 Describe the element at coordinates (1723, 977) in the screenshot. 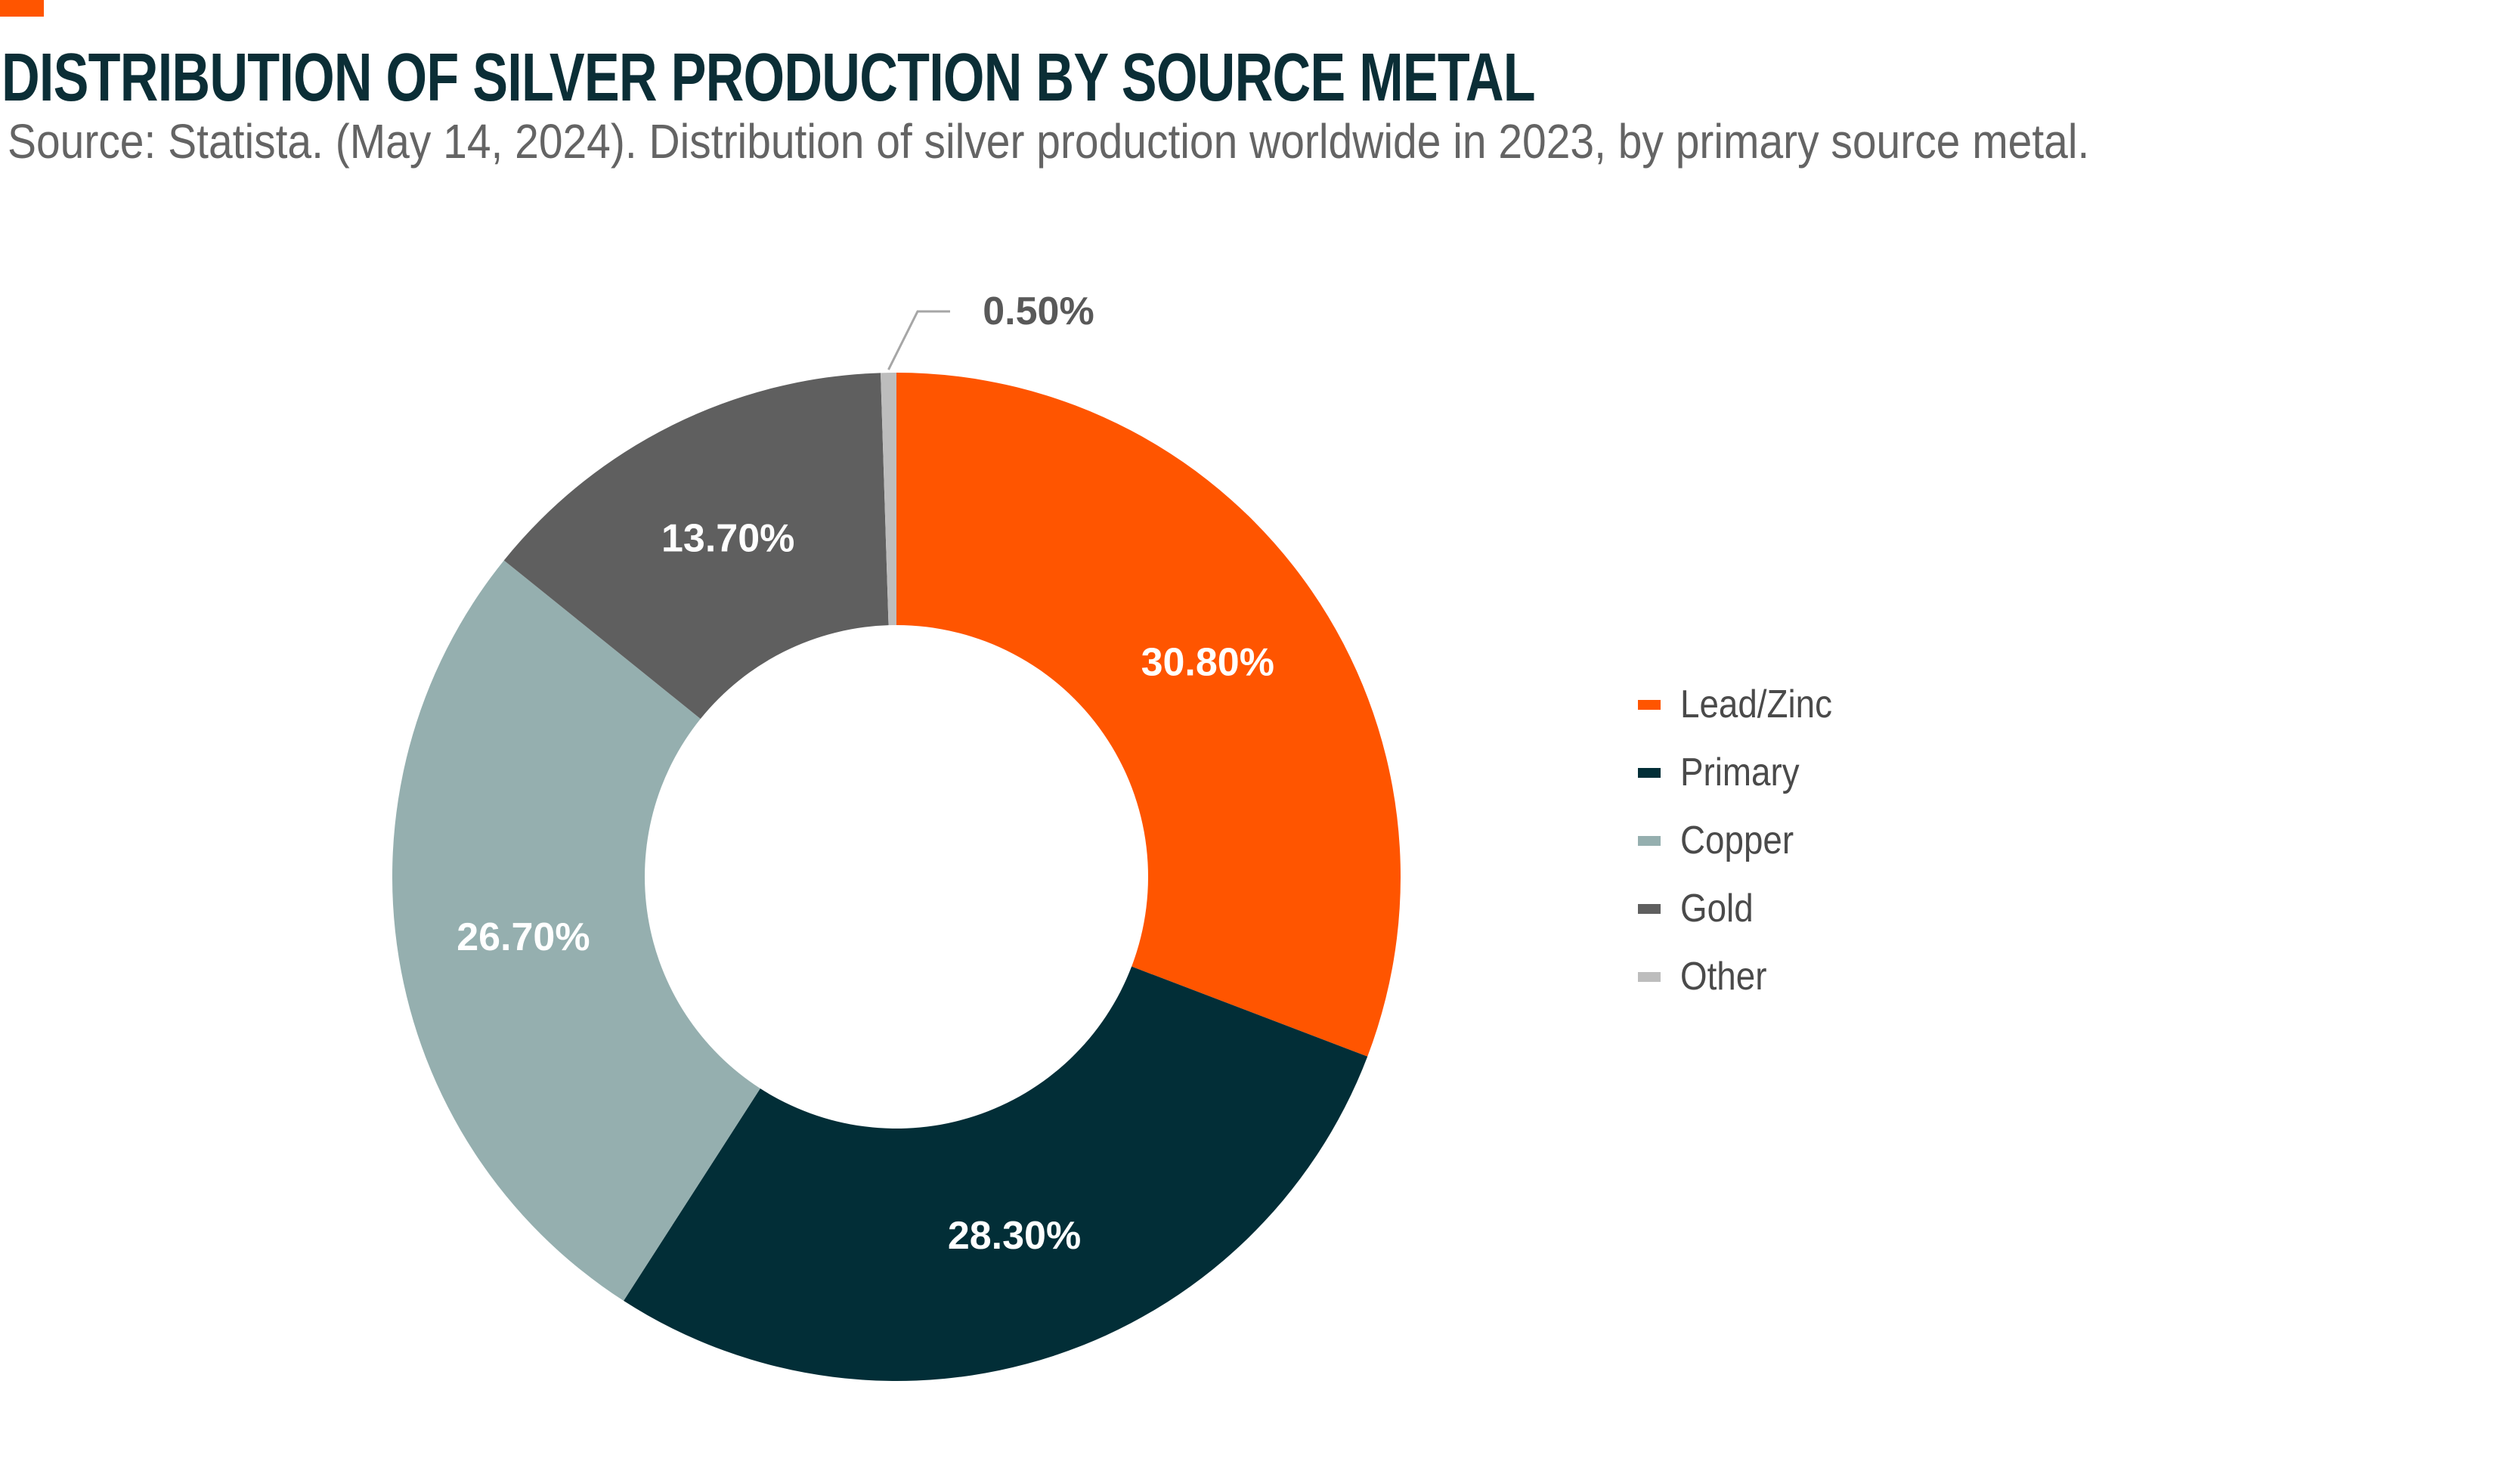

I see `legend-label: Other` at that location.